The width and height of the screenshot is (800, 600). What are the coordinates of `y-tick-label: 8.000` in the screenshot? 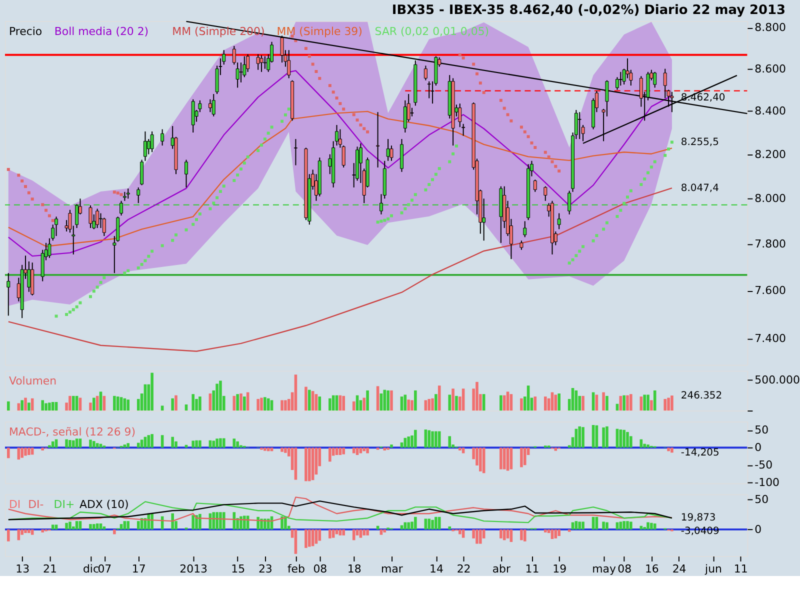 It's located at (770, 199).